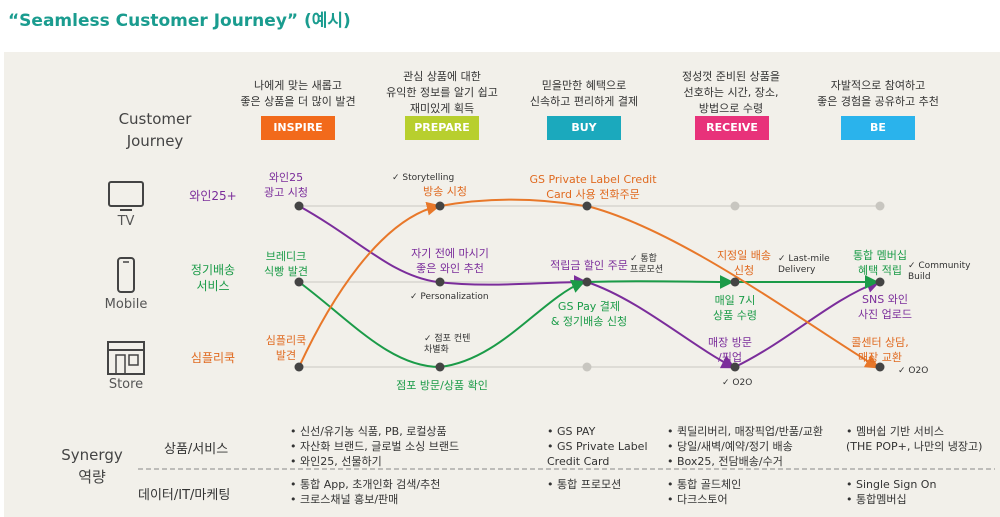  I want to click on label-simply: 심플리쿡 발견, so click(286, 348).